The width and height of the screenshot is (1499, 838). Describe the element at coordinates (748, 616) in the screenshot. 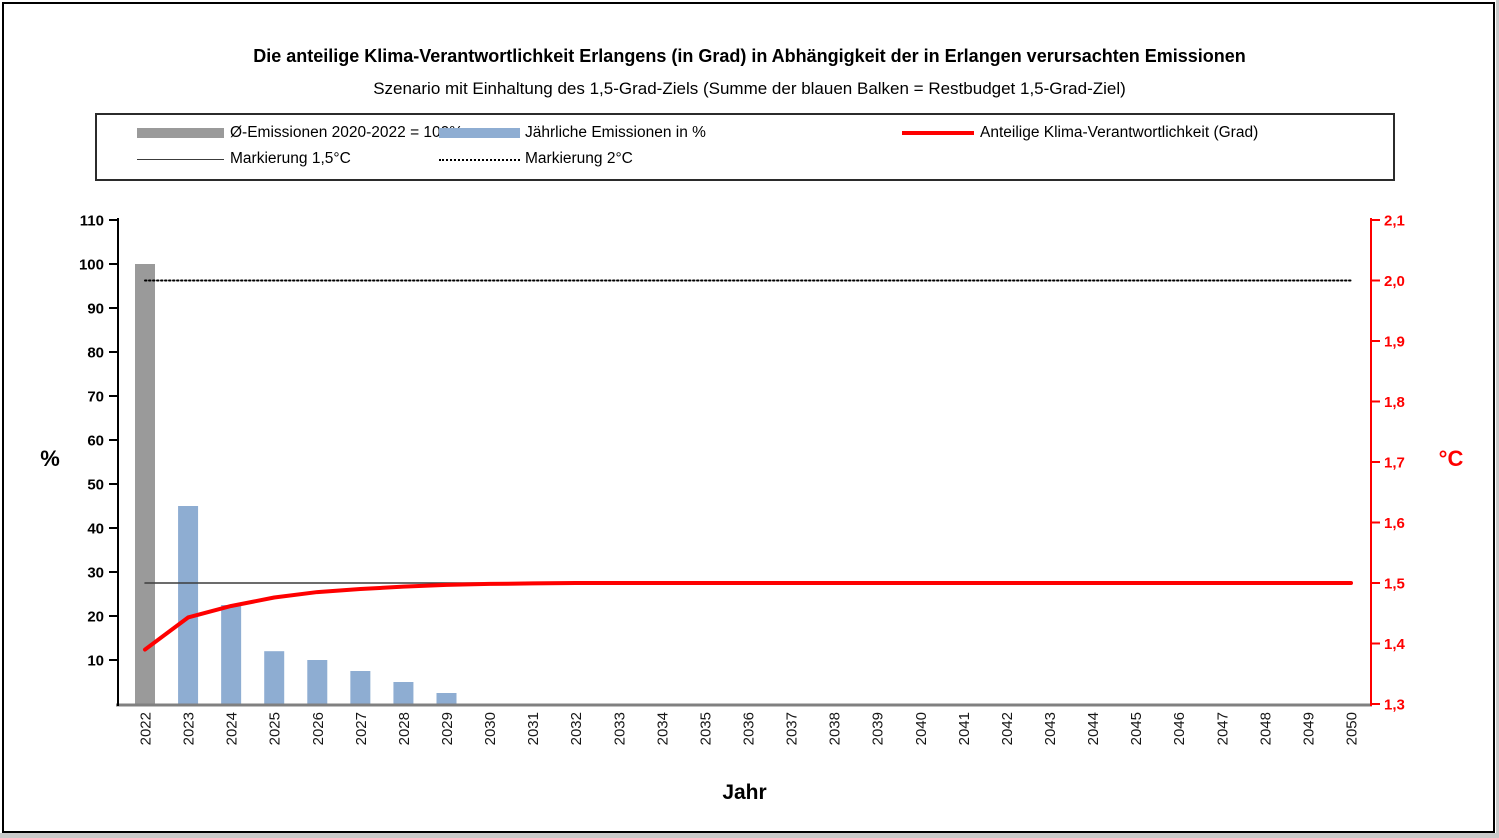

I see `line-anteilige-klima-verantwortlichkeit-grad` at that location.